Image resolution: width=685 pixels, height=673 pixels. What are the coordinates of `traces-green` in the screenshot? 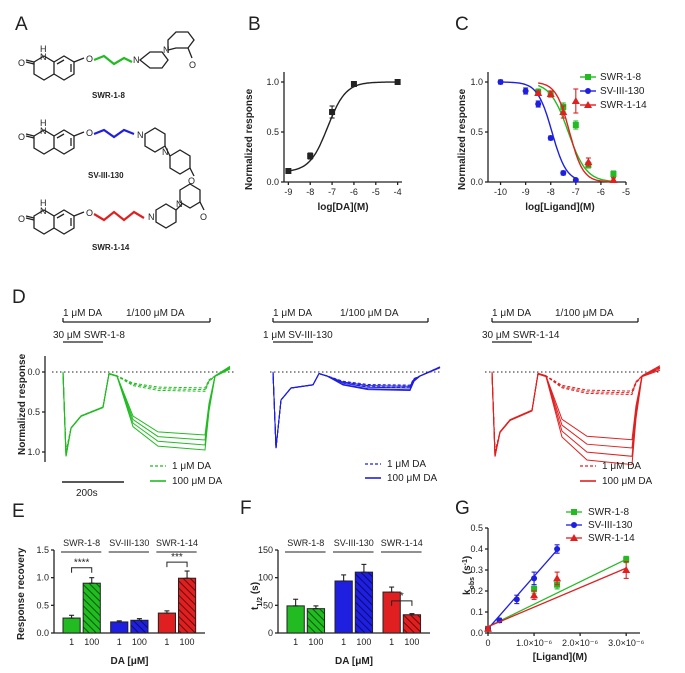 It's located at (146, 411).